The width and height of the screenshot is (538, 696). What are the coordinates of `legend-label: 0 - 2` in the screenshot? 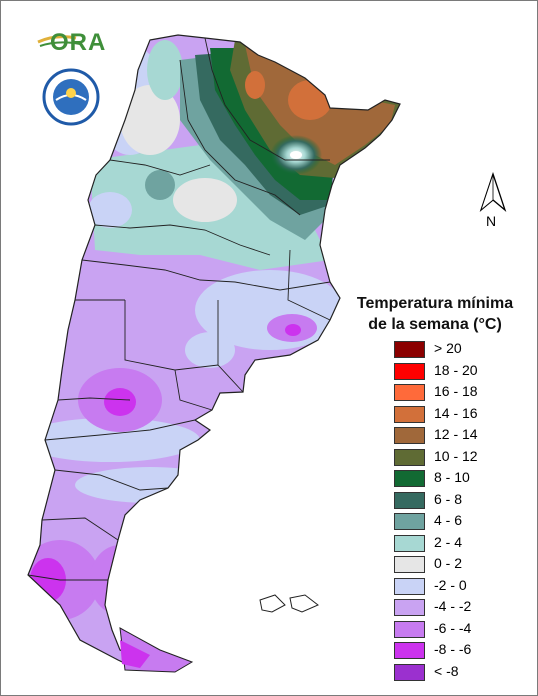 It's located at (448, 563).